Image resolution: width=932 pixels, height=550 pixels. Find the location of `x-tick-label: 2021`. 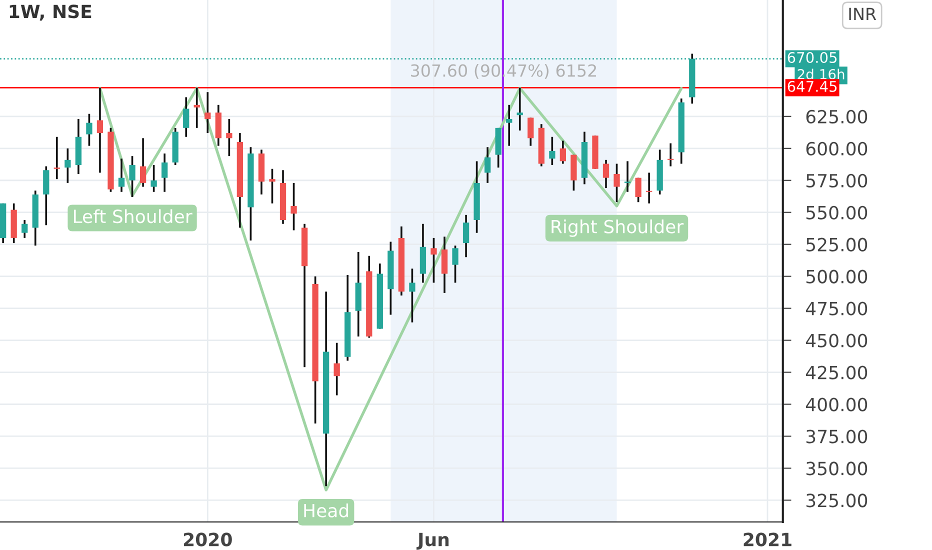

x-tick-label: 2021 is located at coordinates (768, 539).